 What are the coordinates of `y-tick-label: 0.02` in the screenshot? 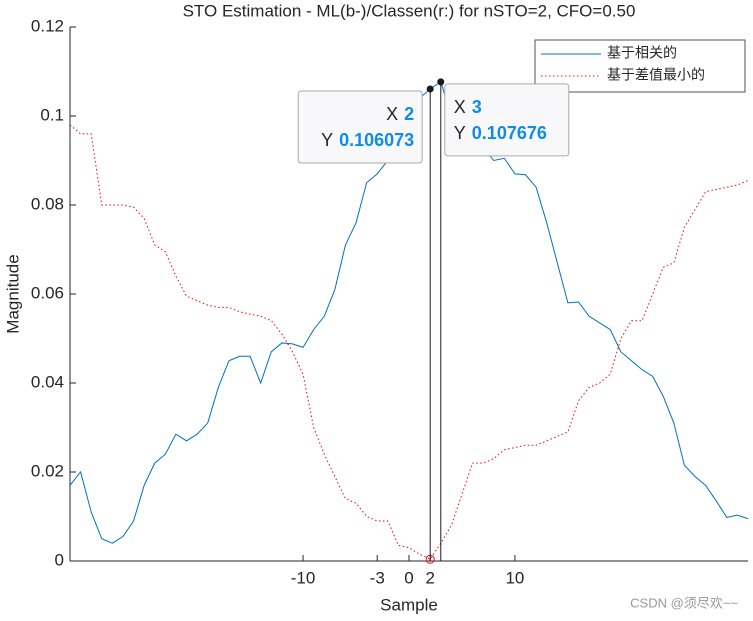 It's located at (47, 470).